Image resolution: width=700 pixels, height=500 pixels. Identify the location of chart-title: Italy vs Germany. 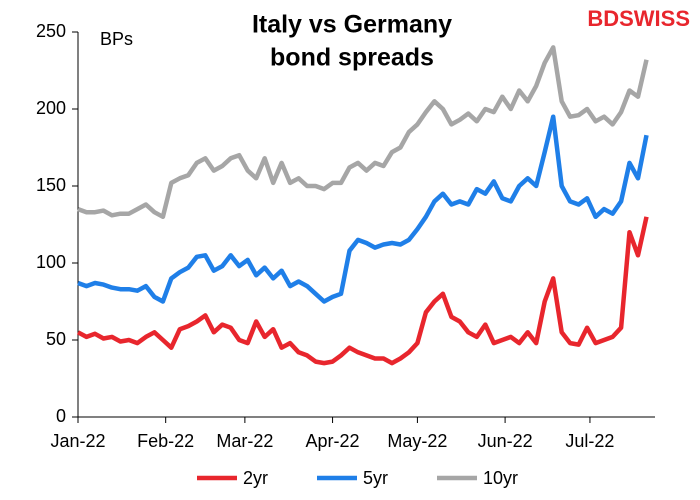
(352, 25).